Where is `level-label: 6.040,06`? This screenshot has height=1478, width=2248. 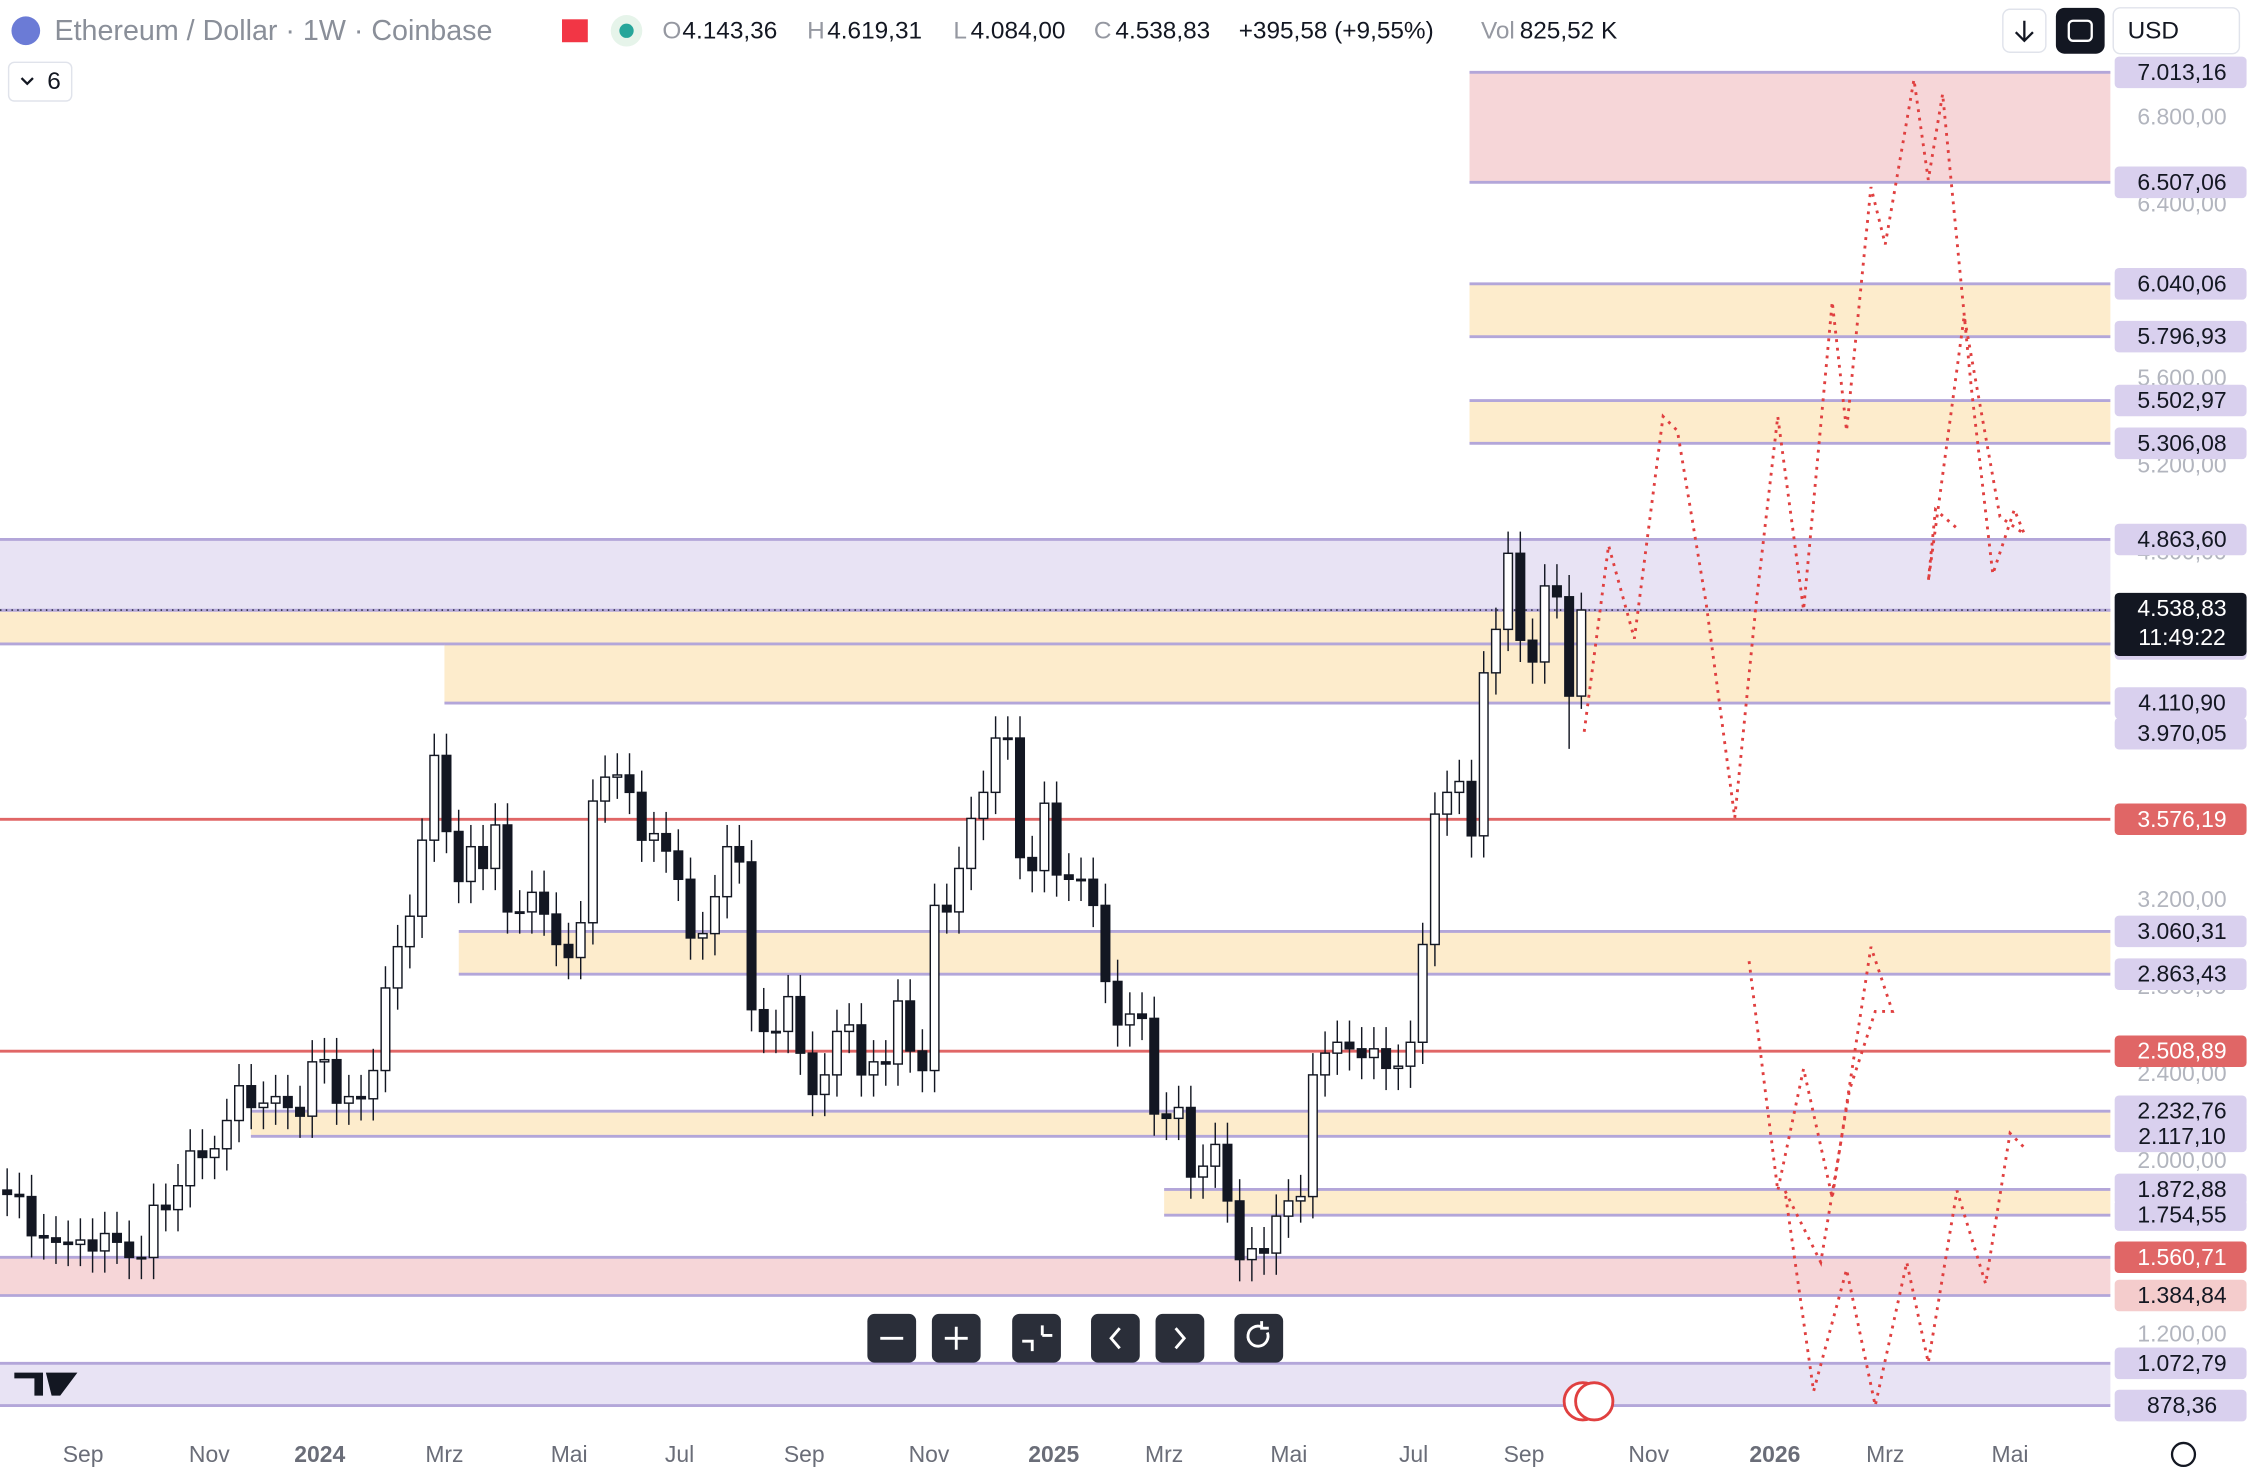 level-label: 6.040,06 is located at coordinates (2181, 283).